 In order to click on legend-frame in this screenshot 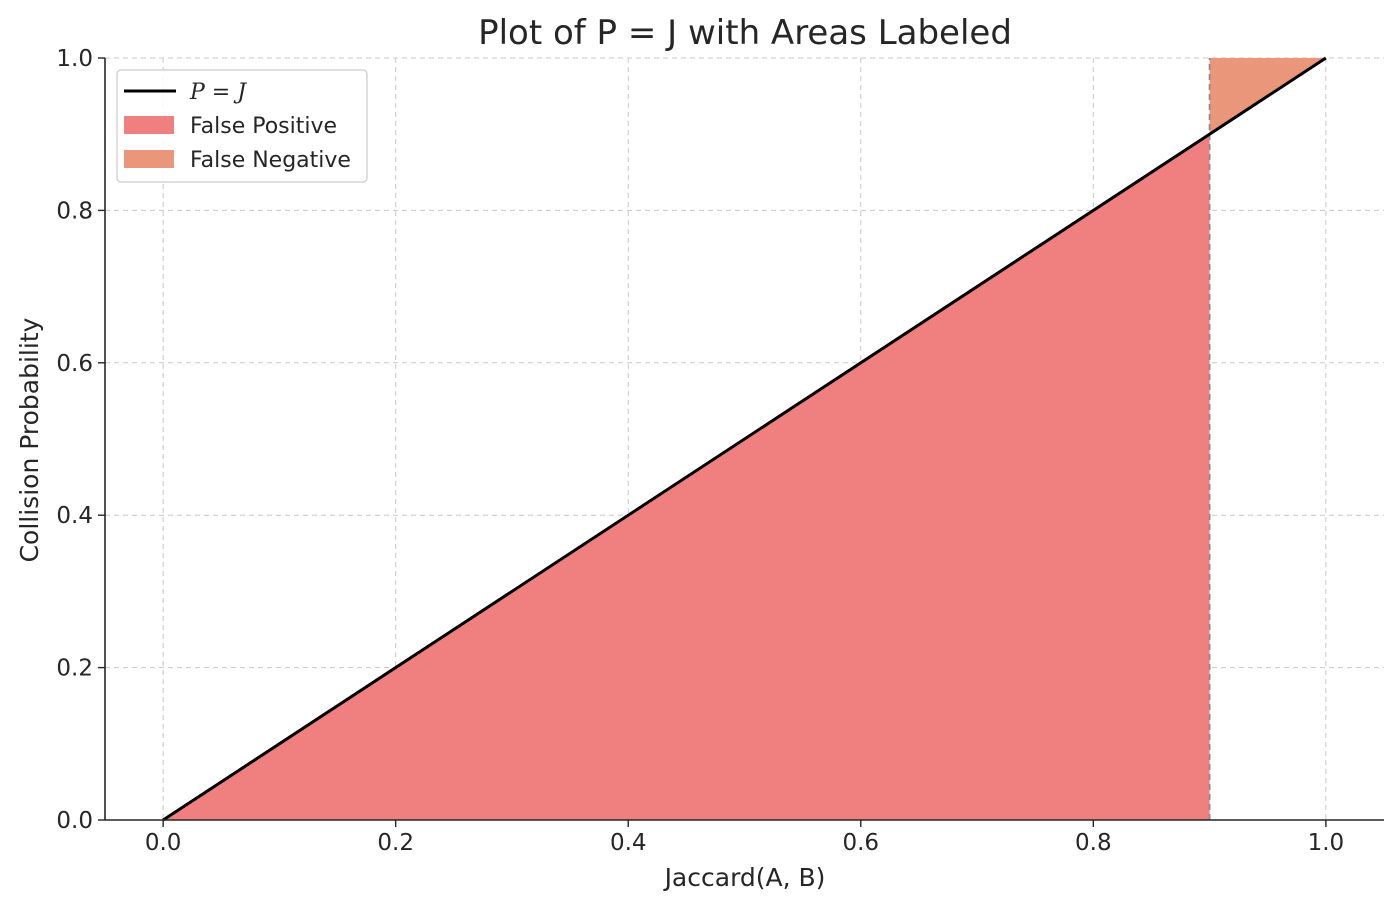, I will do `click(242, 126)`.